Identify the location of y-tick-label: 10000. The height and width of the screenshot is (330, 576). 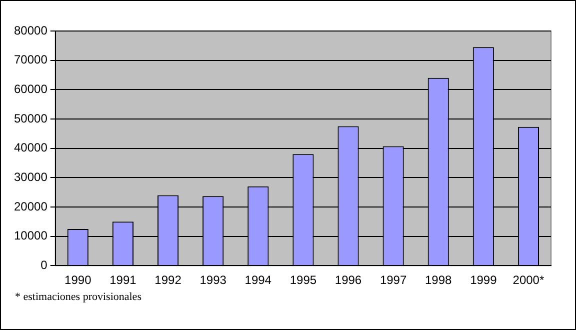
(31, 235).